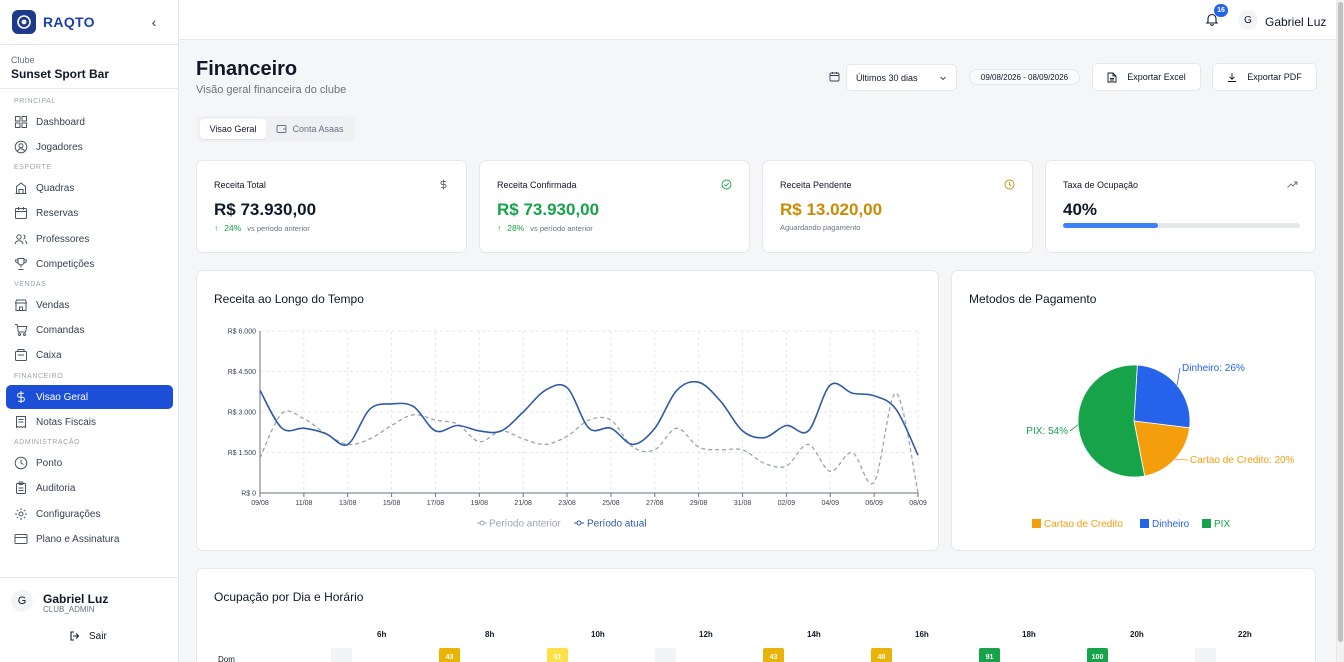 This screenshot has height=662, width=1344. I want to click on wallet-icon, so click(282, 129).